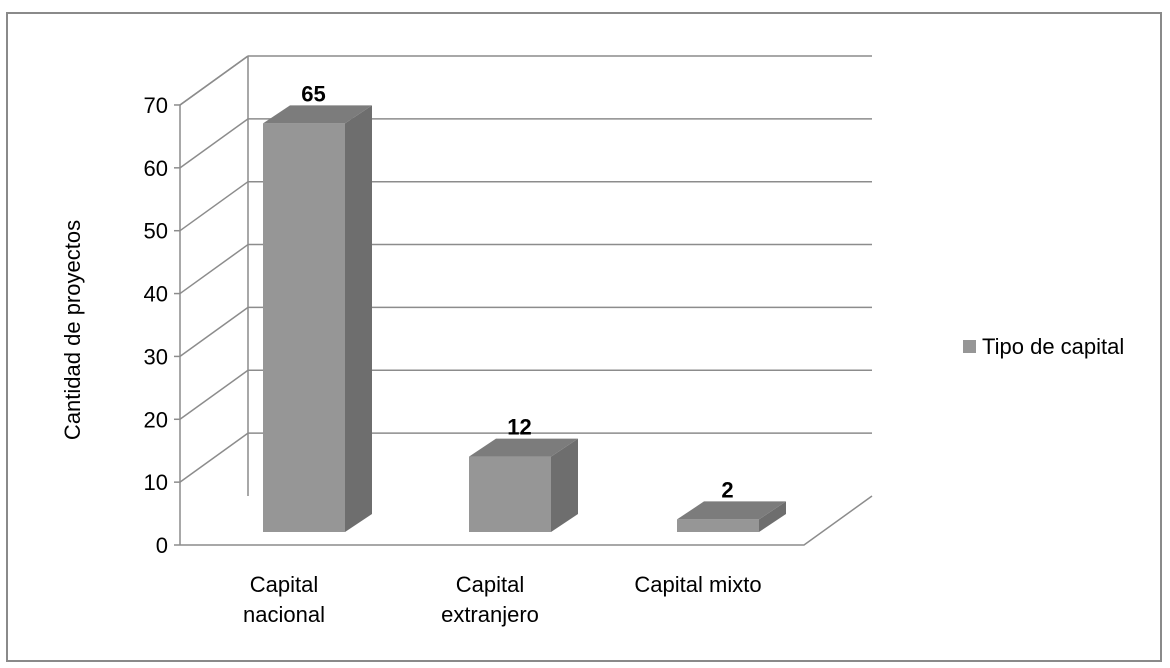  Describe the element at coordinates (156, 419) in the screenshot. I see `y-tick-label: 20` at that location.